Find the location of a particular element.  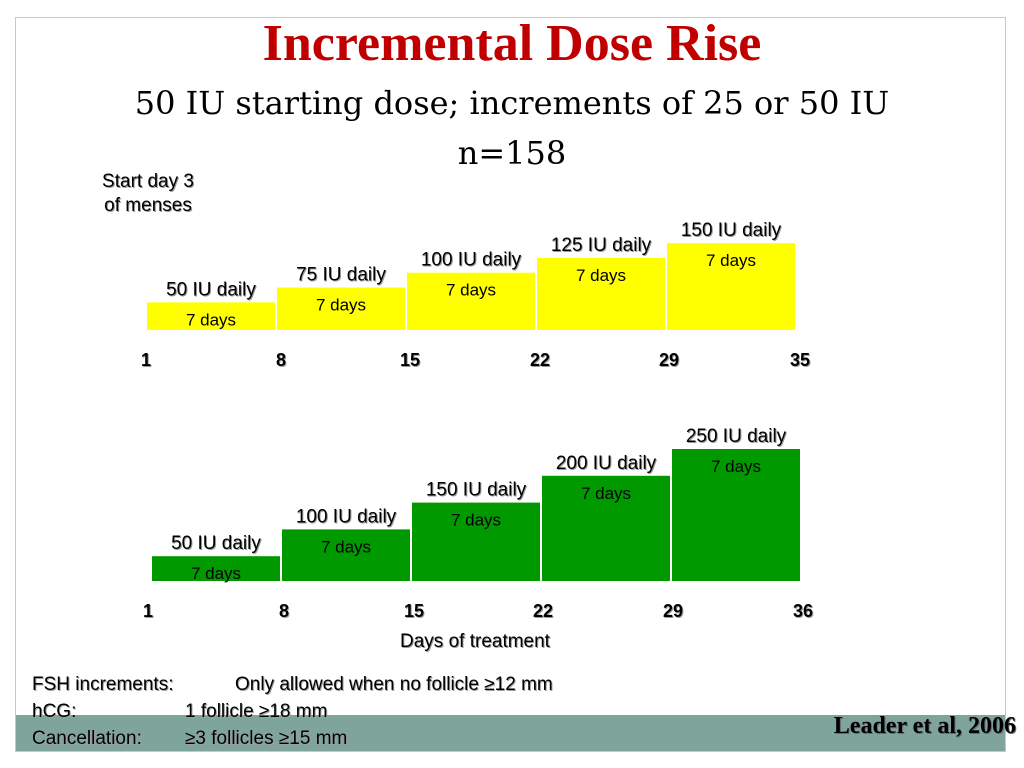

sample-size: n=158 is located at coordinates (512, 153).